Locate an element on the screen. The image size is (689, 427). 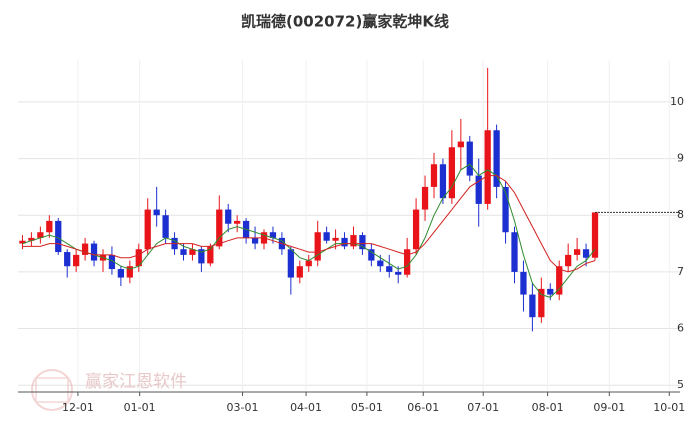
x-tick-label: 04-01 is located at coordinates (306, 407).